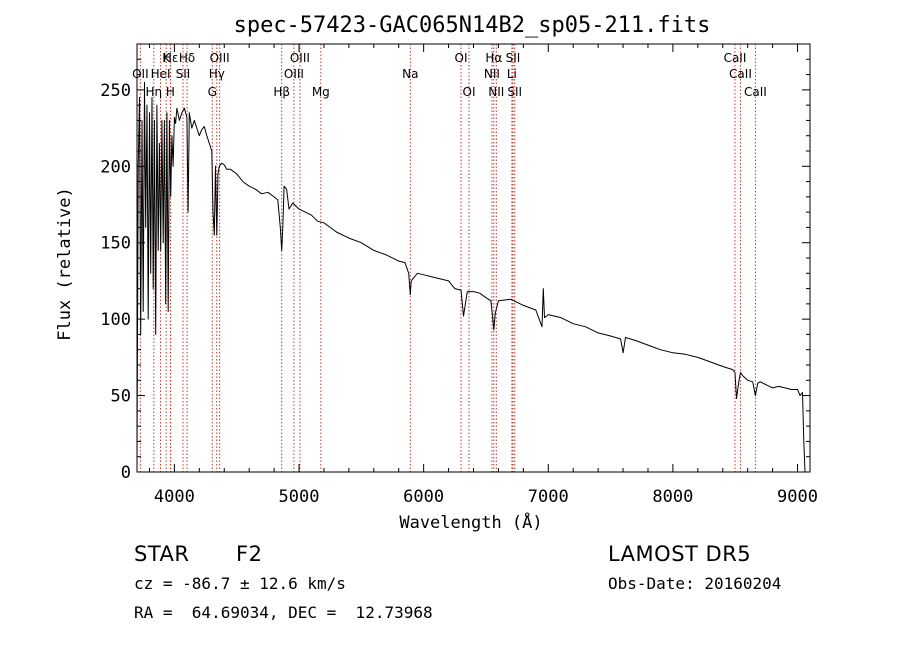 The height and width of the screenshot is (649, 900). What do you see at coordinates (423, 497) in the screenshot?
I see `x-tick-label-2: 6000` at bounding box center [423, 497].